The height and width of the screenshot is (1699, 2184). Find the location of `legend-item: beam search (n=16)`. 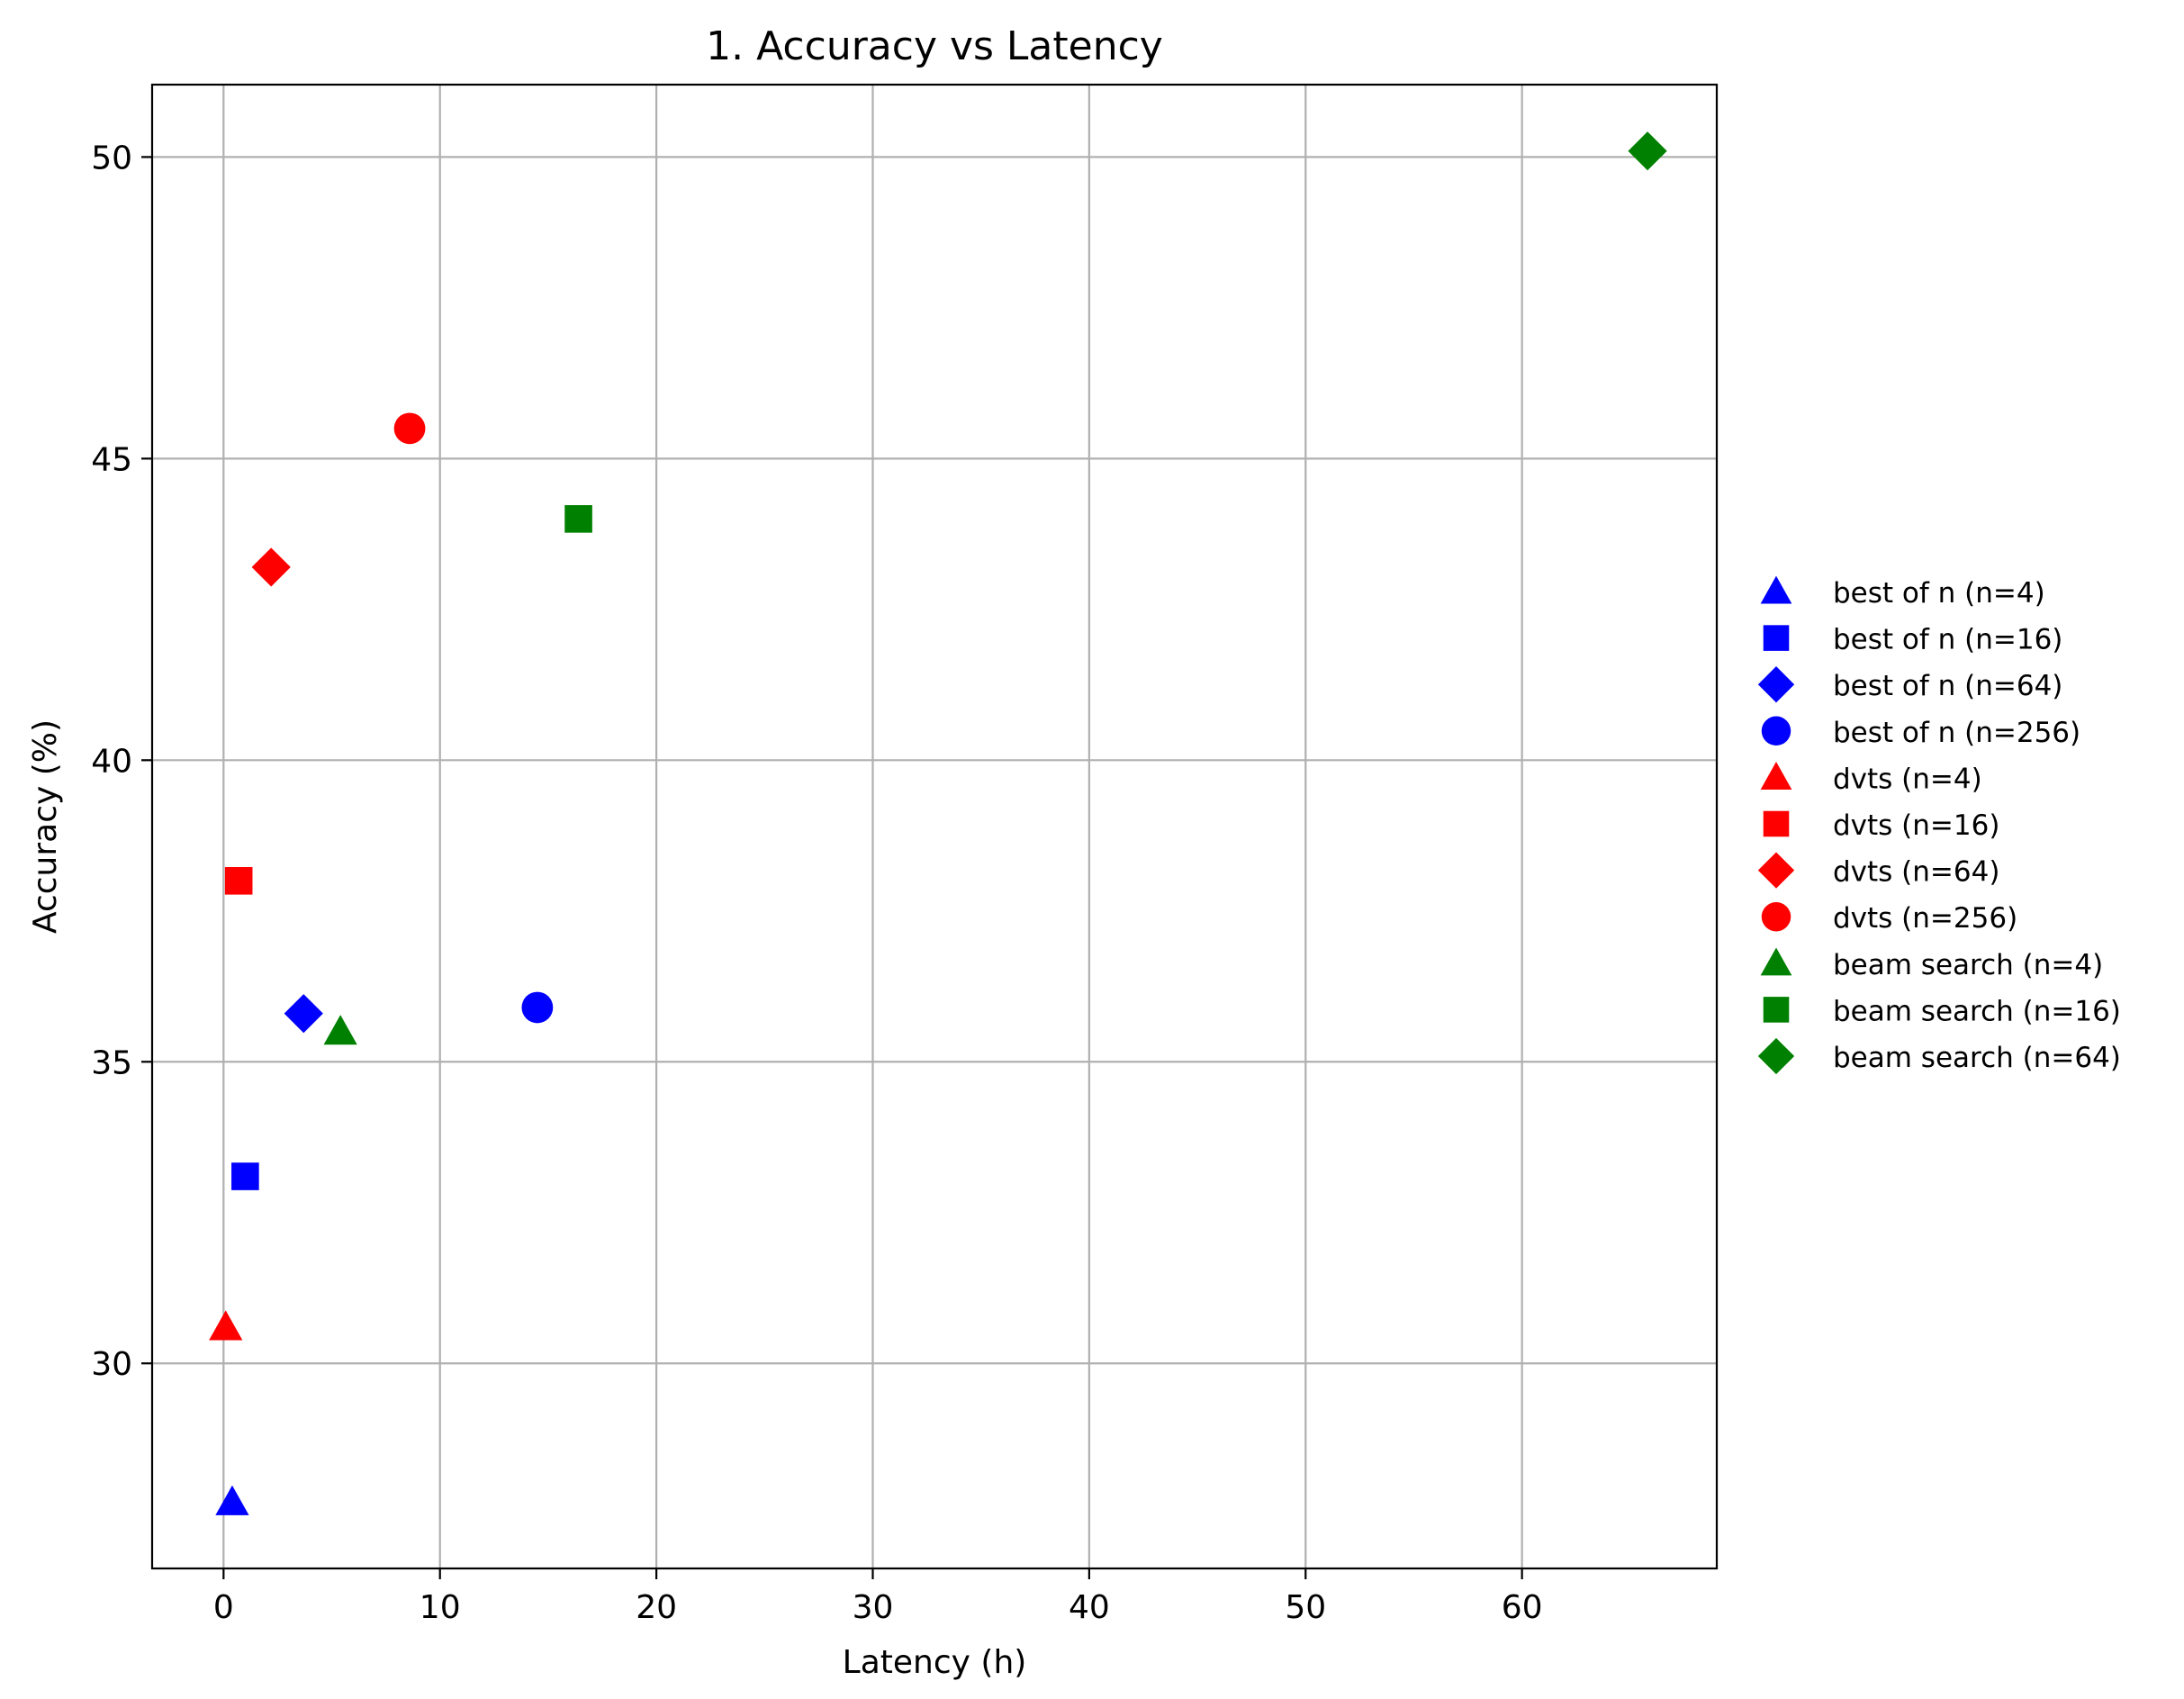

legend-item: beam search (n=16) is located at coordinates (1942, 1011).